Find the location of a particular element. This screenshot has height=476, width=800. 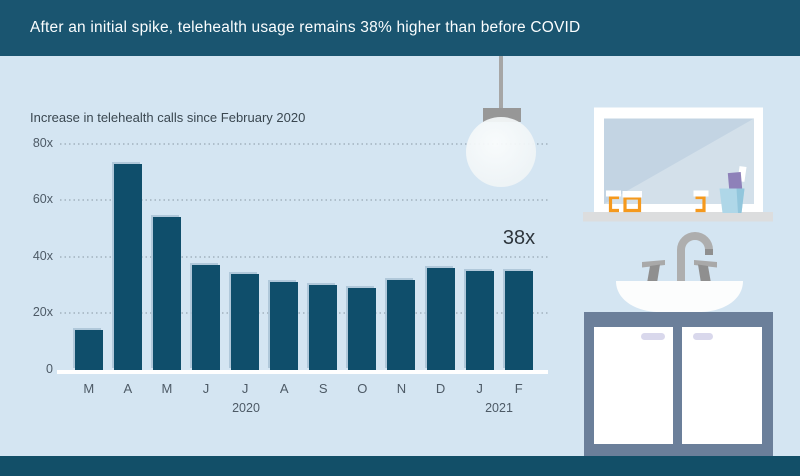

toothbrush-cup-icon is located at coordinates (733, 189).